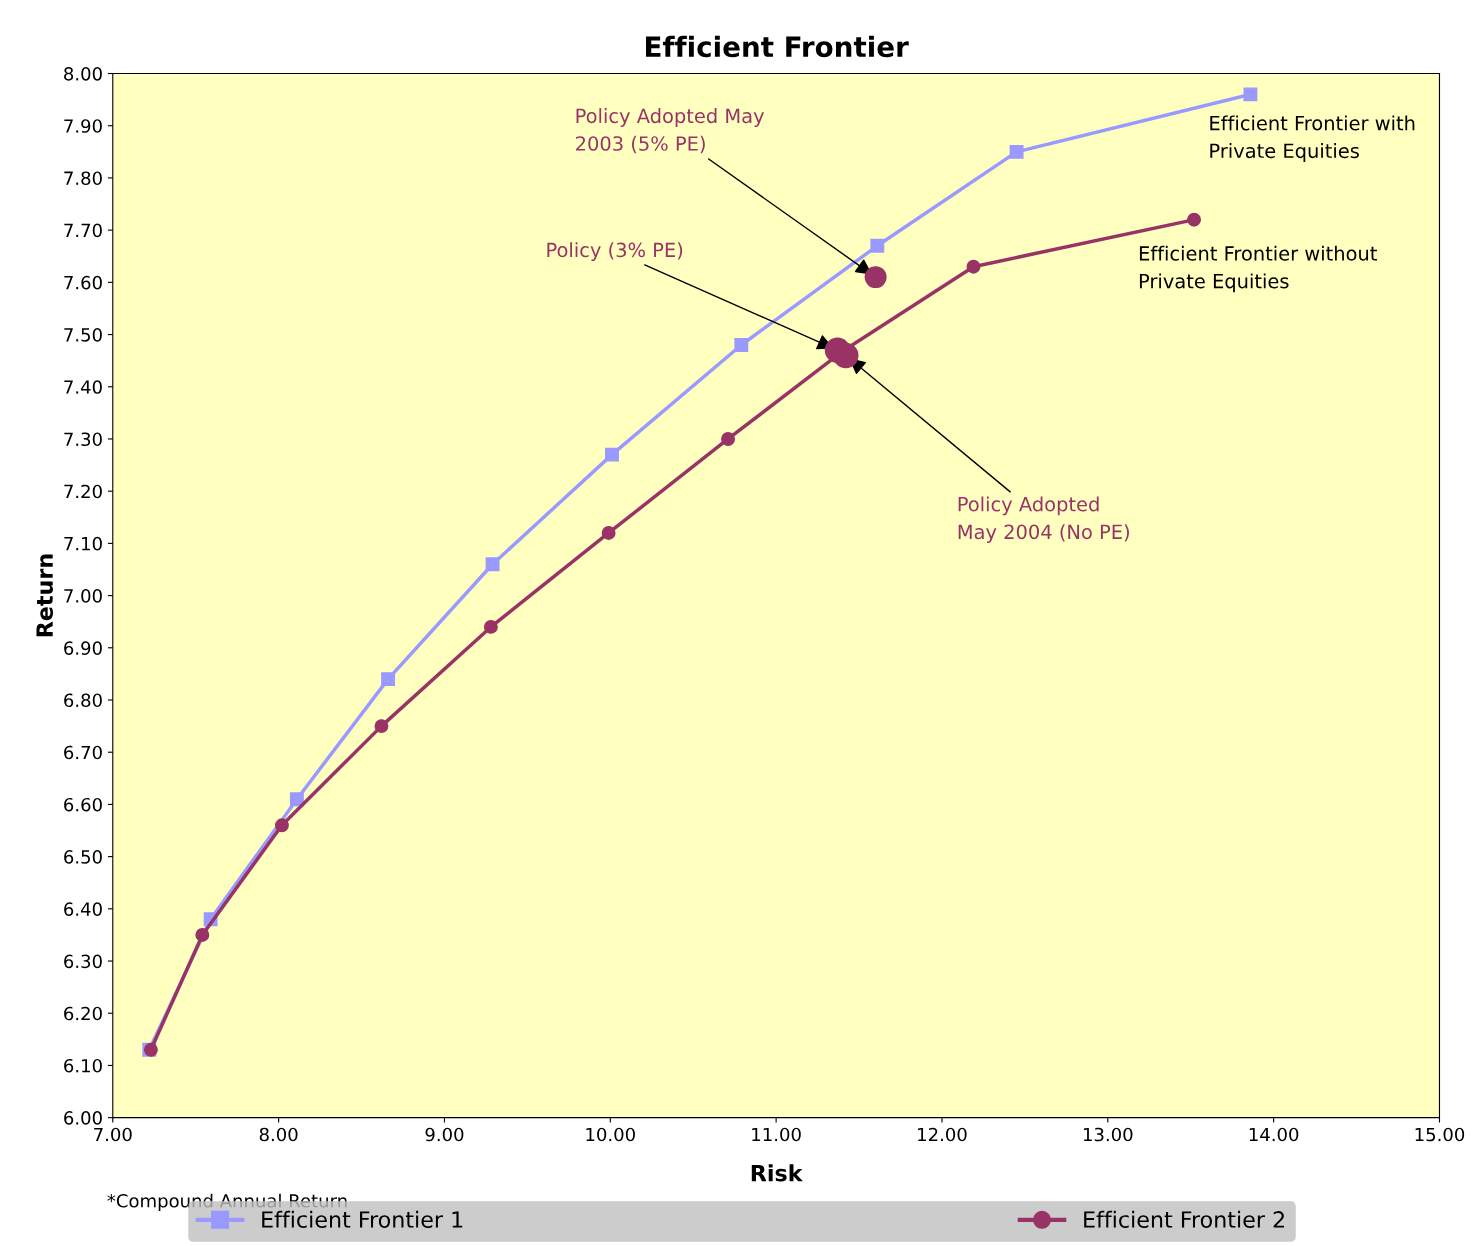 This screenshot has width=1484, height=1246. What do you see at coordinates (83, 230) in the screenshot?
I see `y-tick-label: 7.70` at bounding box center [83, 230].